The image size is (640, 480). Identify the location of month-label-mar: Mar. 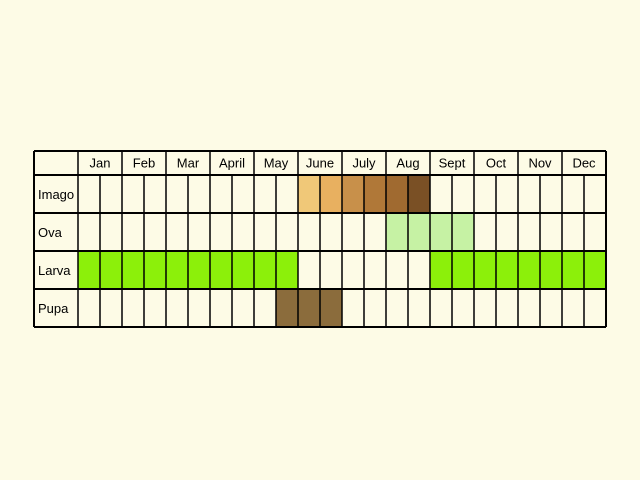
(188, 163).